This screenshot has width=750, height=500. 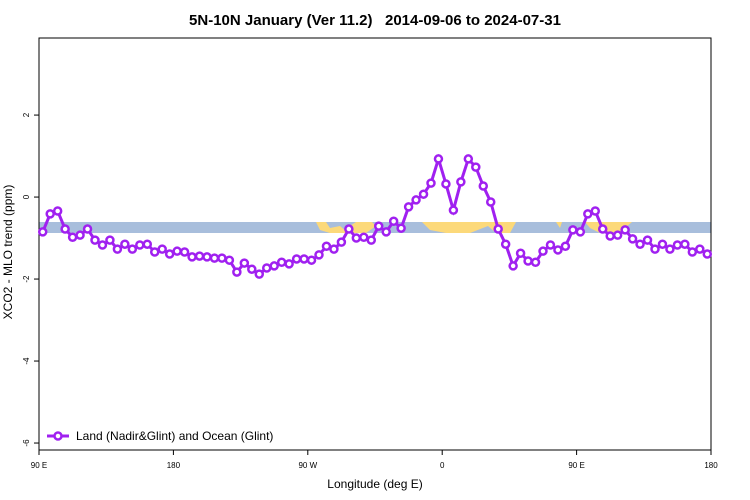 I want to click on legend-marker, so click(x=58, y=436).